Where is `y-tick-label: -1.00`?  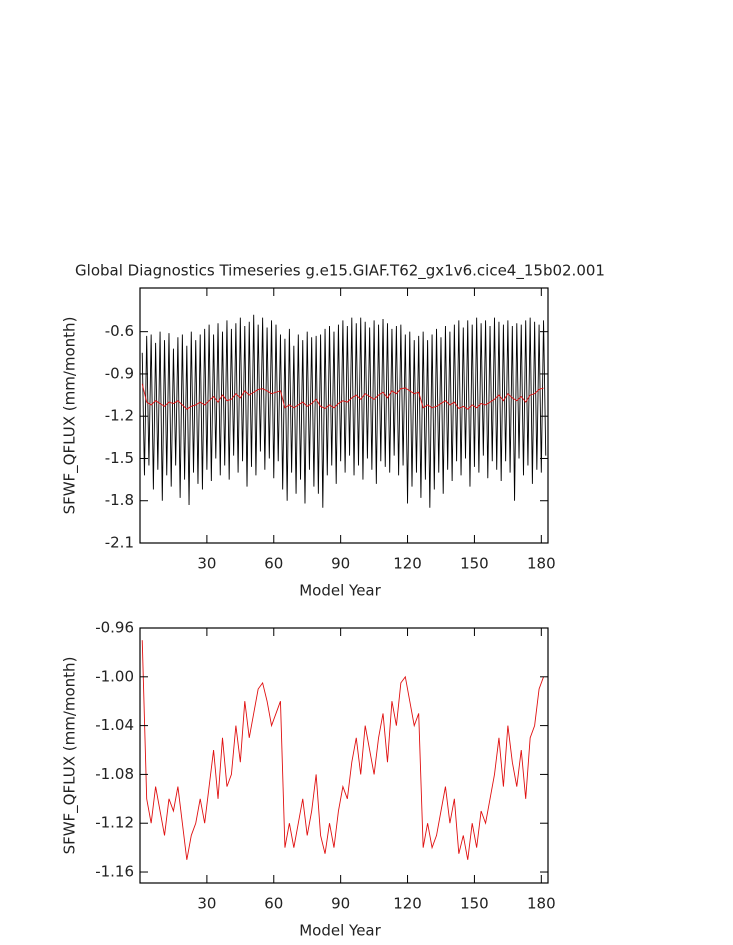 y-tick-label: -1.00 is located at coordinates (114, 676).